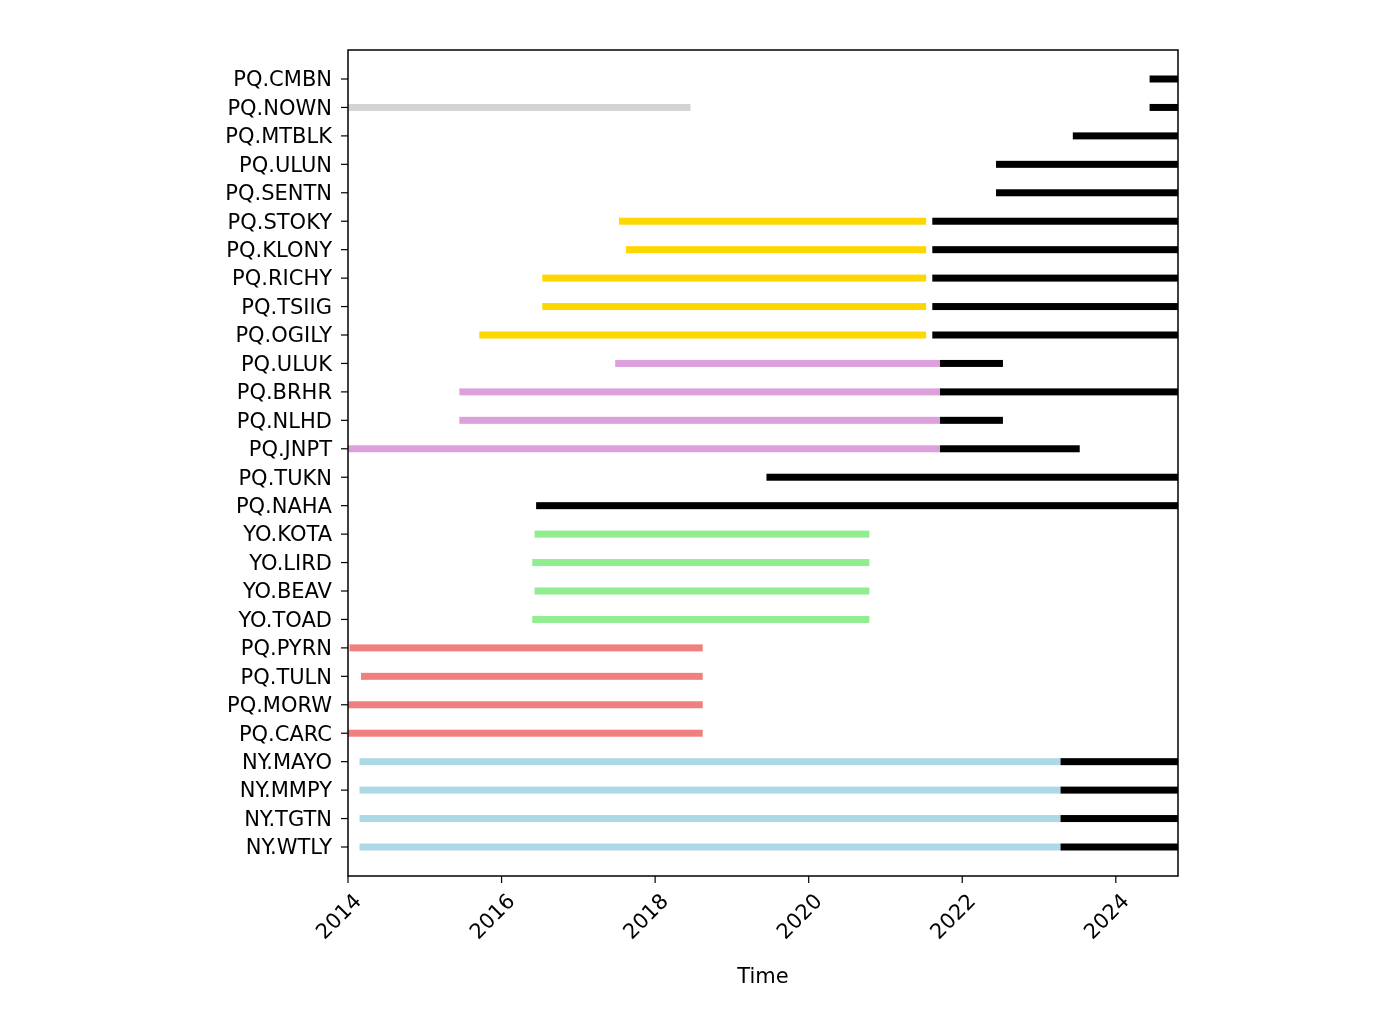 This screenshot has width=1383, height=1015. I want to click on y-tick-label: NY.TGTN, so click(288, 818).